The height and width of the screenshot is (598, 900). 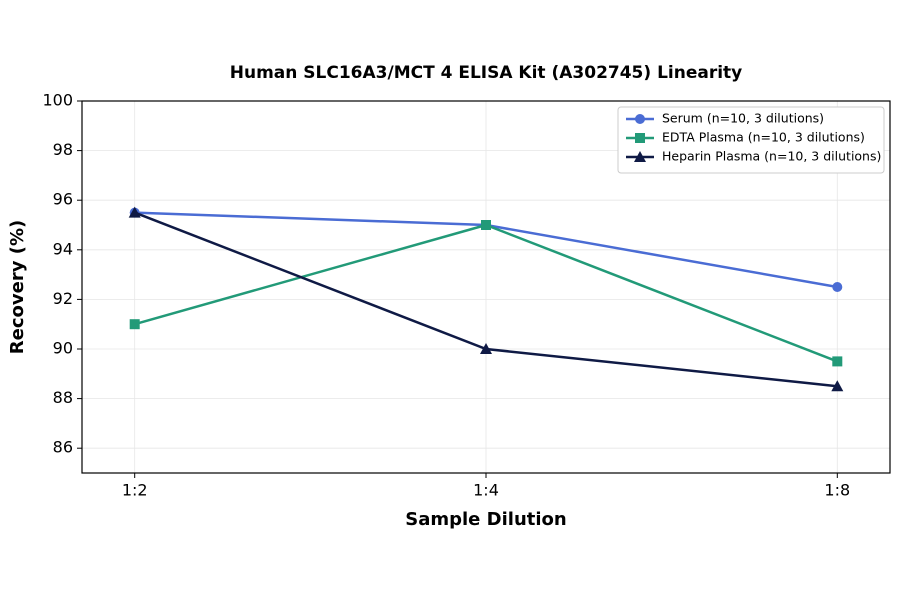 What do you see at coordinates (63, 248) in the screenshot?
I see `y-tick-label: 94` at bounding box center [63, 248].